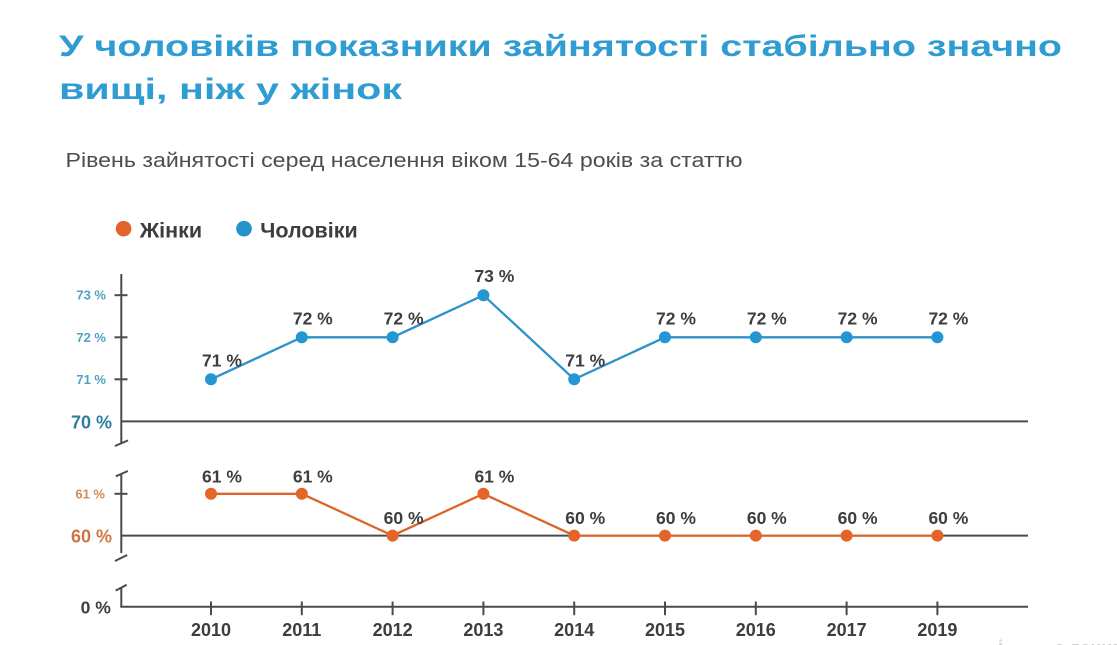  Describe the element at coordinates (301, 630) in the screenshot. I see `svg-text: 2011` at that location.